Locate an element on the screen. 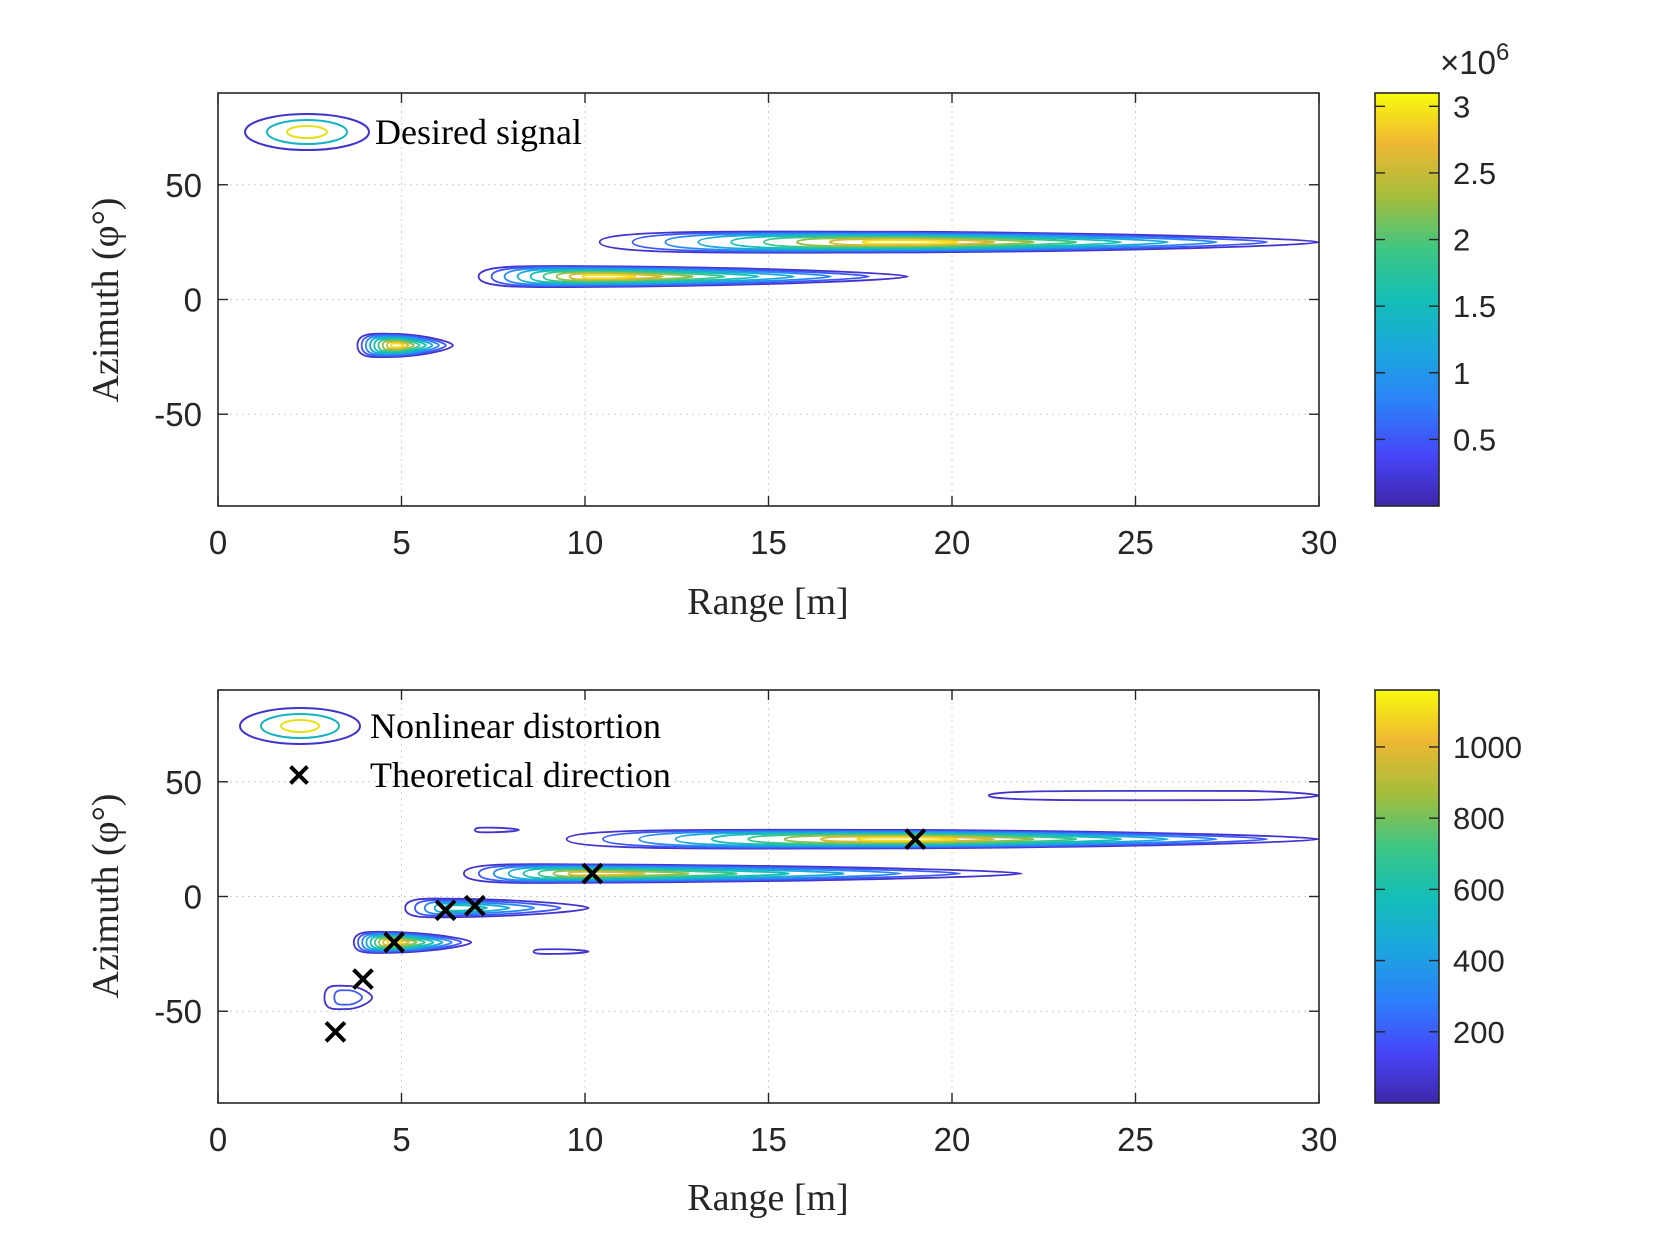 The height and width of the screenshot is (1246, 1661). x-tick-label: 15 is located at coordinates (768, 542).